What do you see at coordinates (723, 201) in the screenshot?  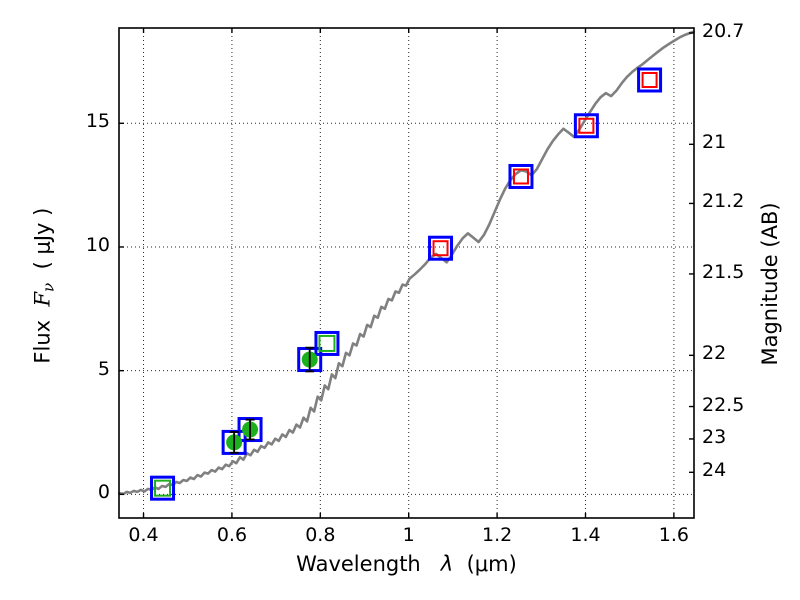 I see `y2-tick-label: 21.2` at bounding box center [723, 201].